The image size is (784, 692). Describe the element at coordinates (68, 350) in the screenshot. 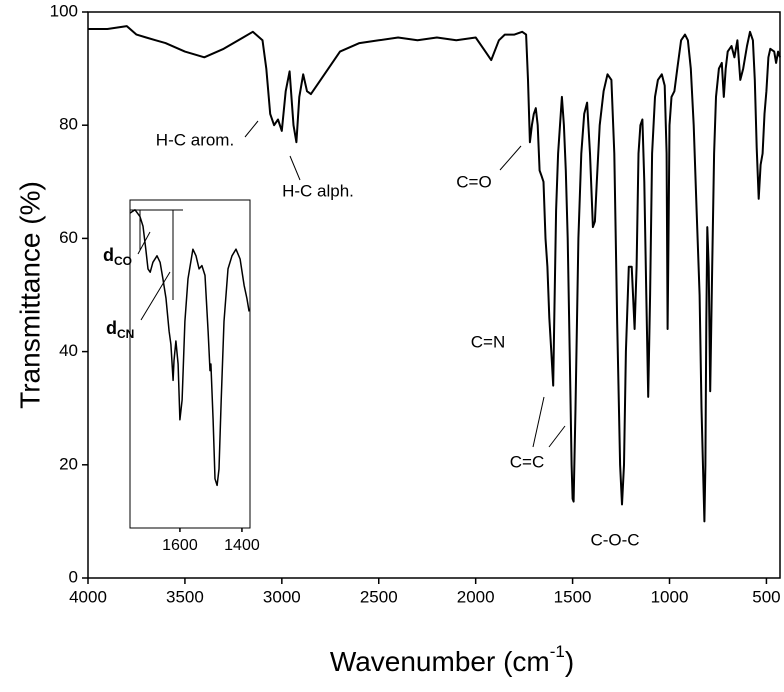

I see `y-tick-label: 40` at that location.